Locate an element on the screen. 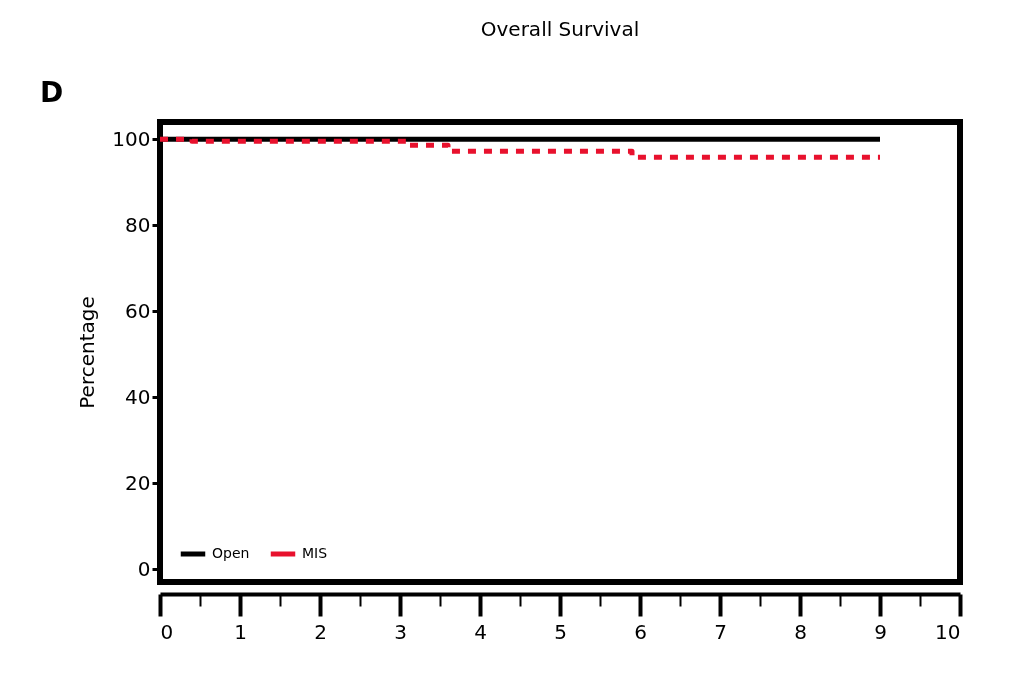  x-tick-label: 4 is located at coordinates (480, 631).